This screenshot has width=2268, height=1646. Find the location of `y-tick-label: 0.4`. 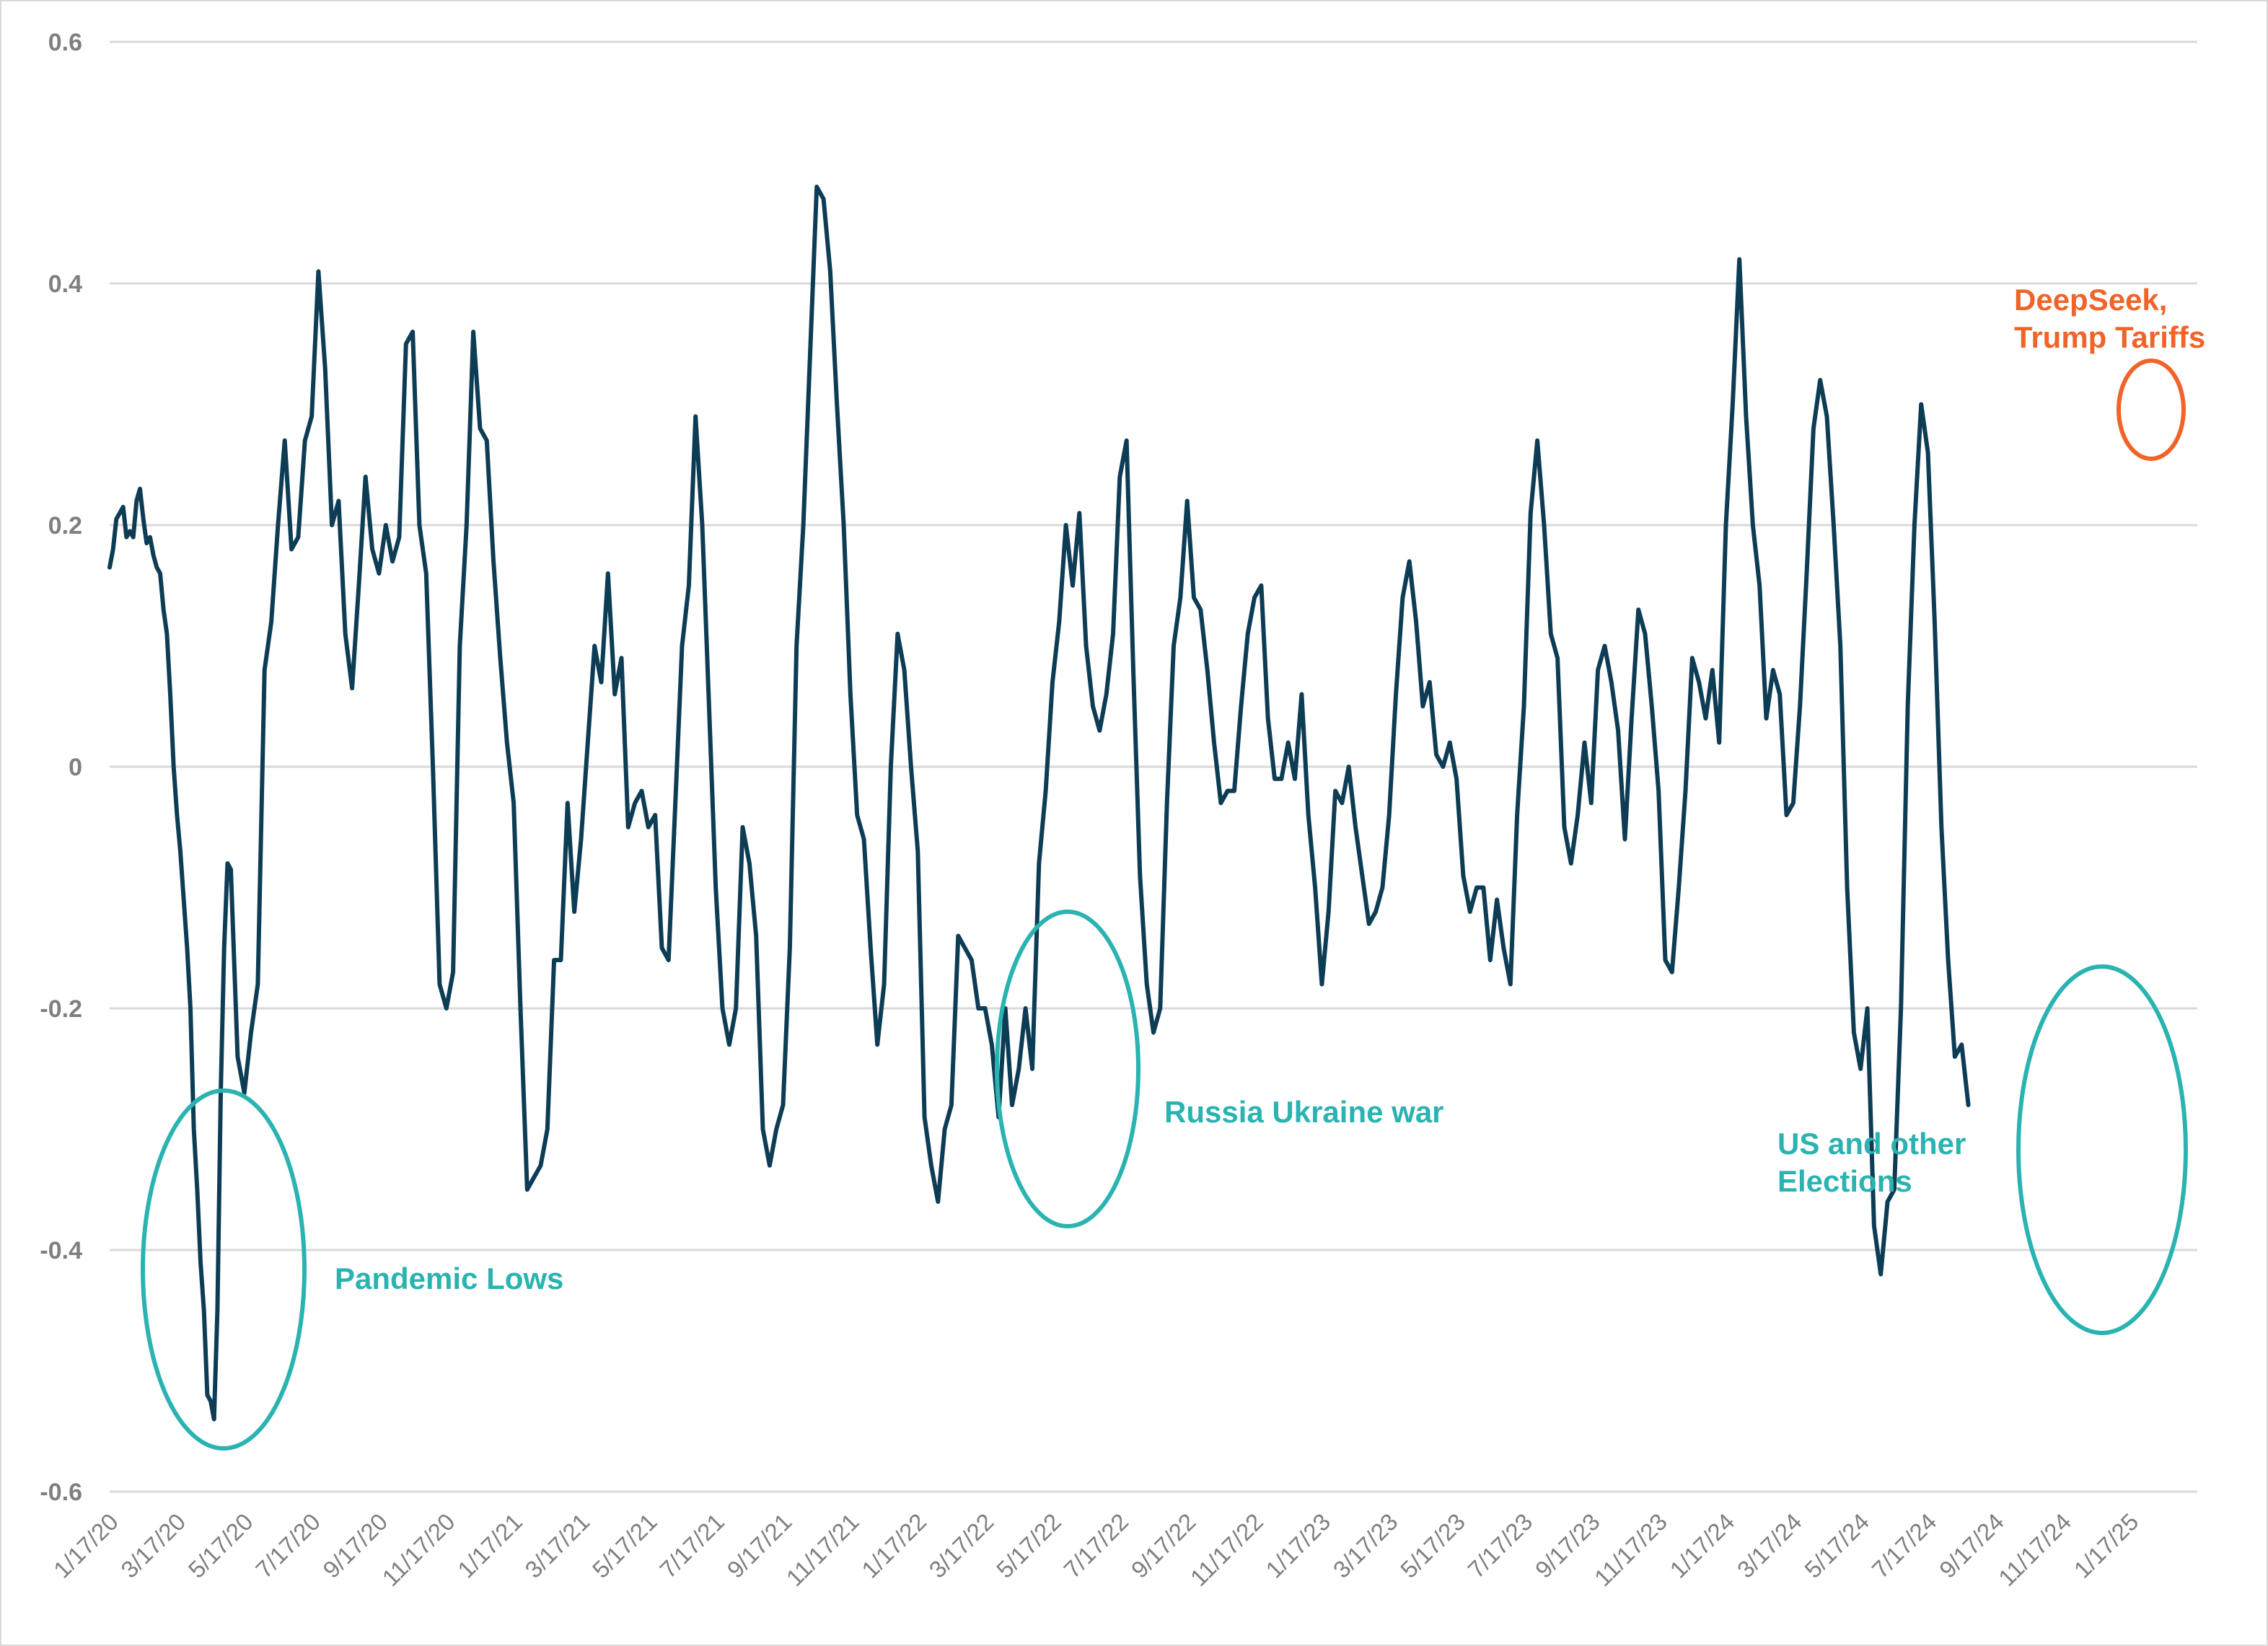

y-tick-label: 0.4 is located at coordinates (65, 284).